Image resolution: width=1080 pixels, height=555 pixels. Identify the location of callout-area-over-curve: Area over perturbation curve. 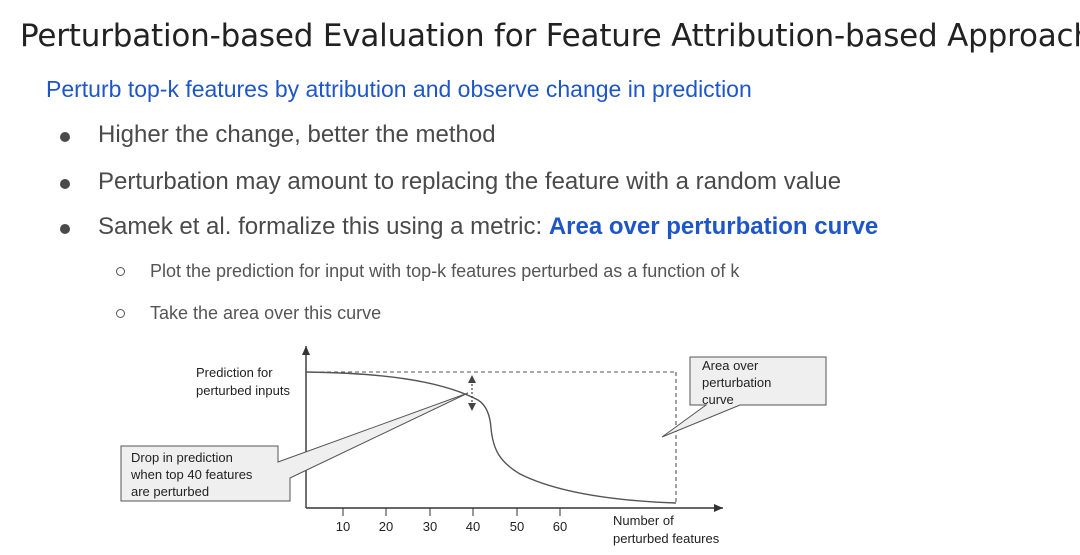
(744, 397).